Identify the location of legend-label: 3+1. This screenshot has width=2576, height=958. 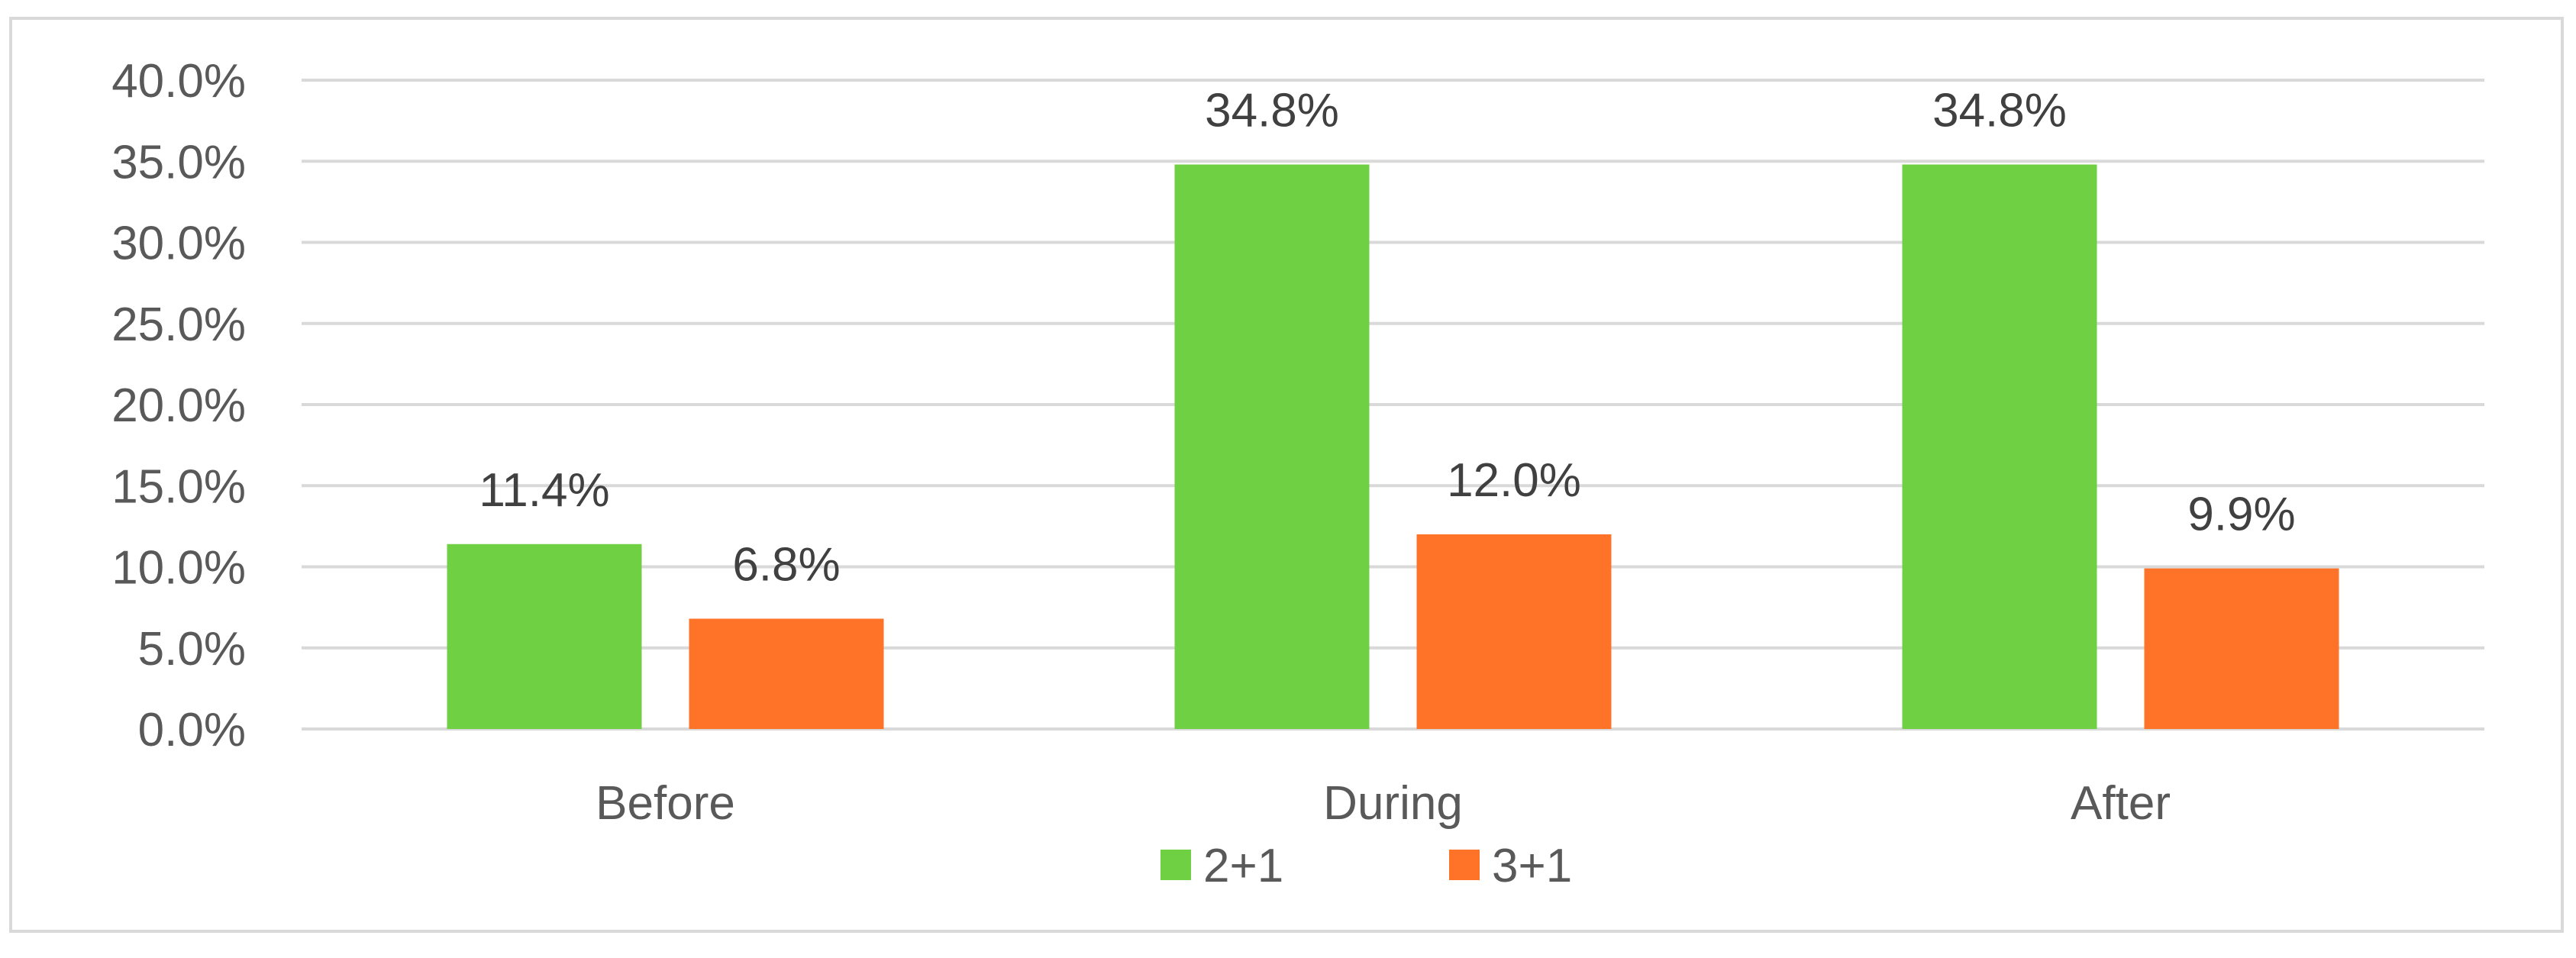
(1532, 866).